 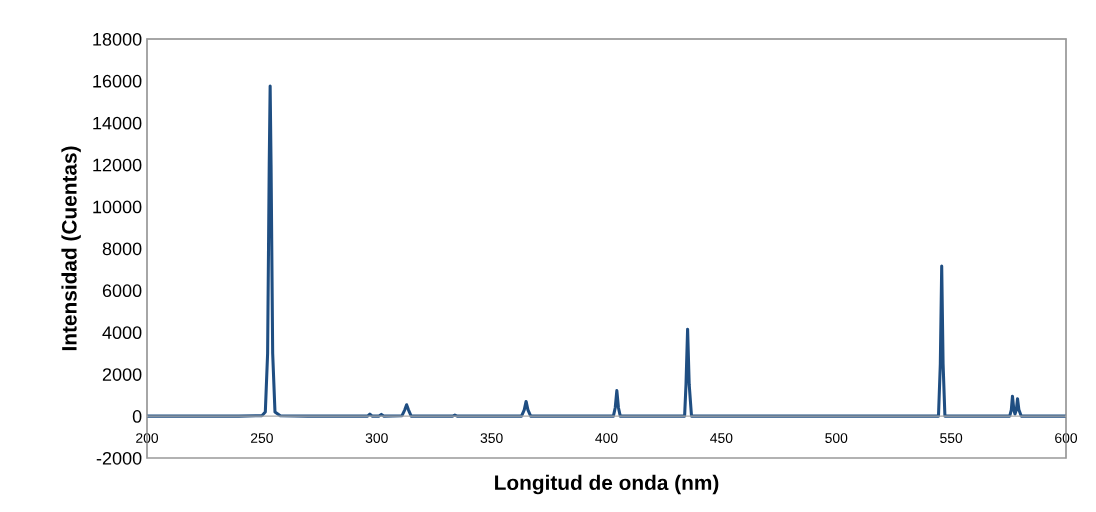 I want to click on x-tick-label: 500, so click(x=836, y=438).